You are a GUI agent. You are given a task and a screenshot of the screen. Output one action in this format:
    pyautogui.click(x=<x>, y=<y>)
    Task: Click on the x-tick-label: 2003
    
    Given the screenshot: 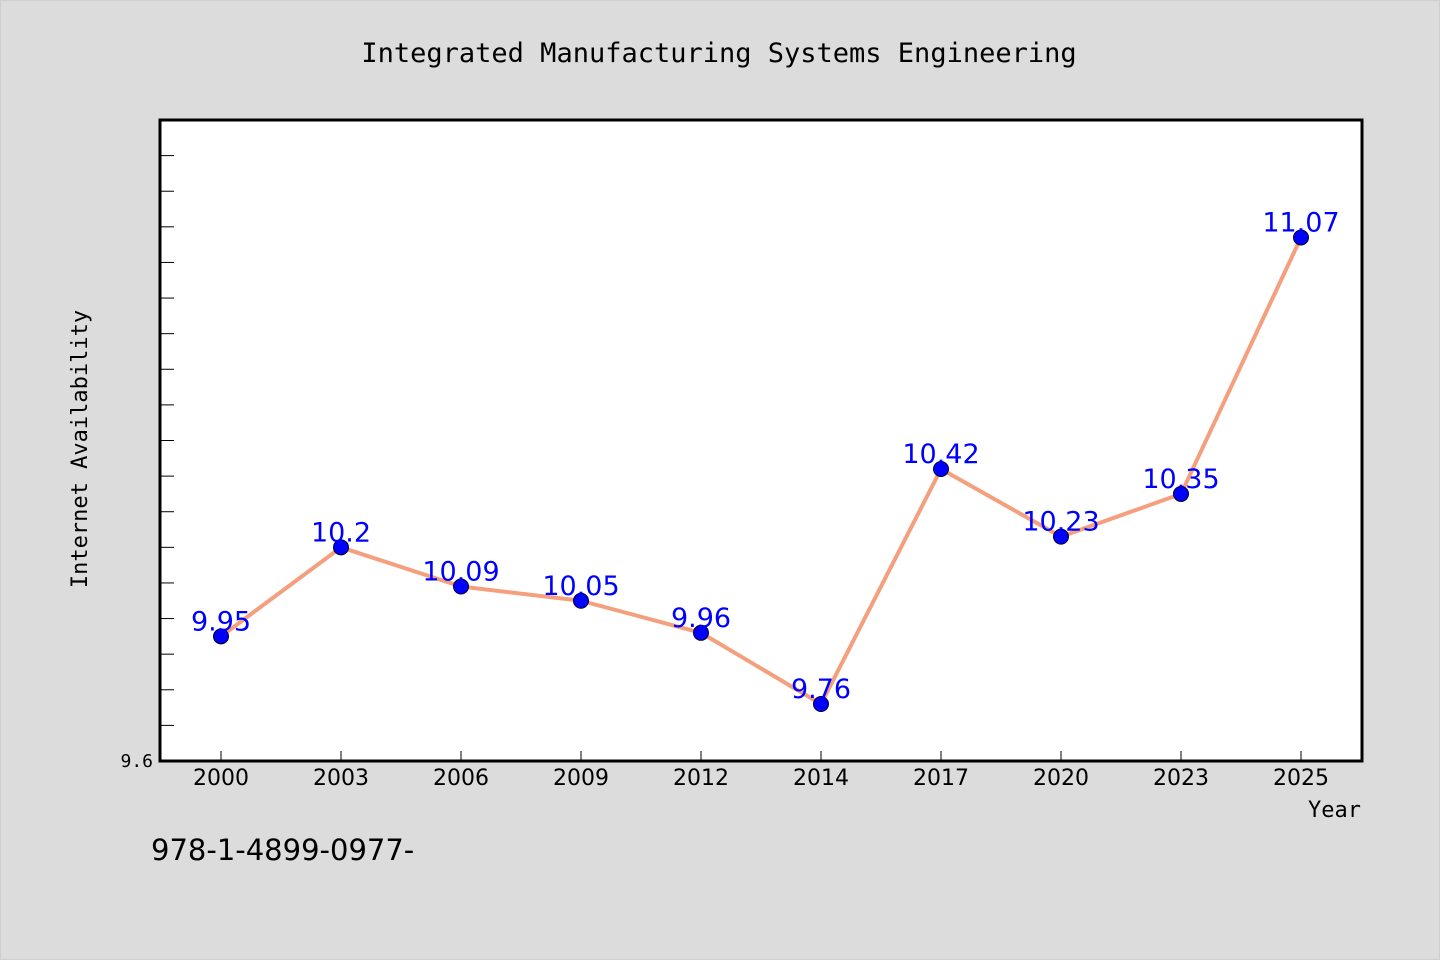 What is the action you would take?
    pyautogui.click(x=341, y=778)
    